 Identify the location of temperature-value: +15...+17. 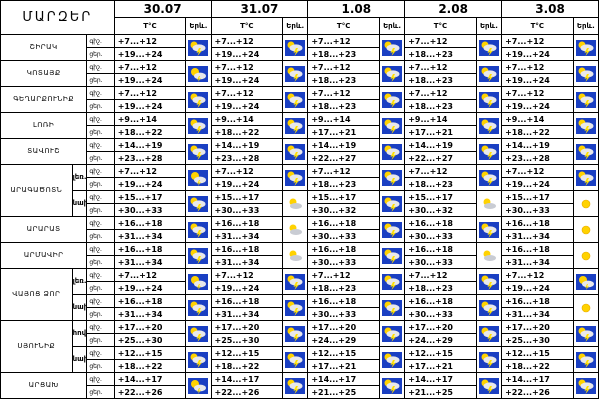
(537, 197).